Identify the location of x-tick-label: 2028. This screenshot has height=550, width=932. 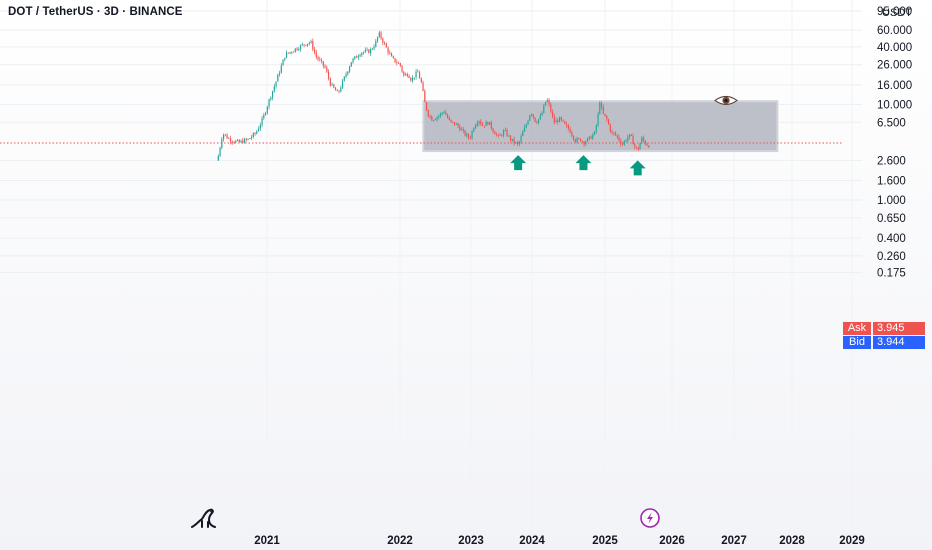
(792, 541).